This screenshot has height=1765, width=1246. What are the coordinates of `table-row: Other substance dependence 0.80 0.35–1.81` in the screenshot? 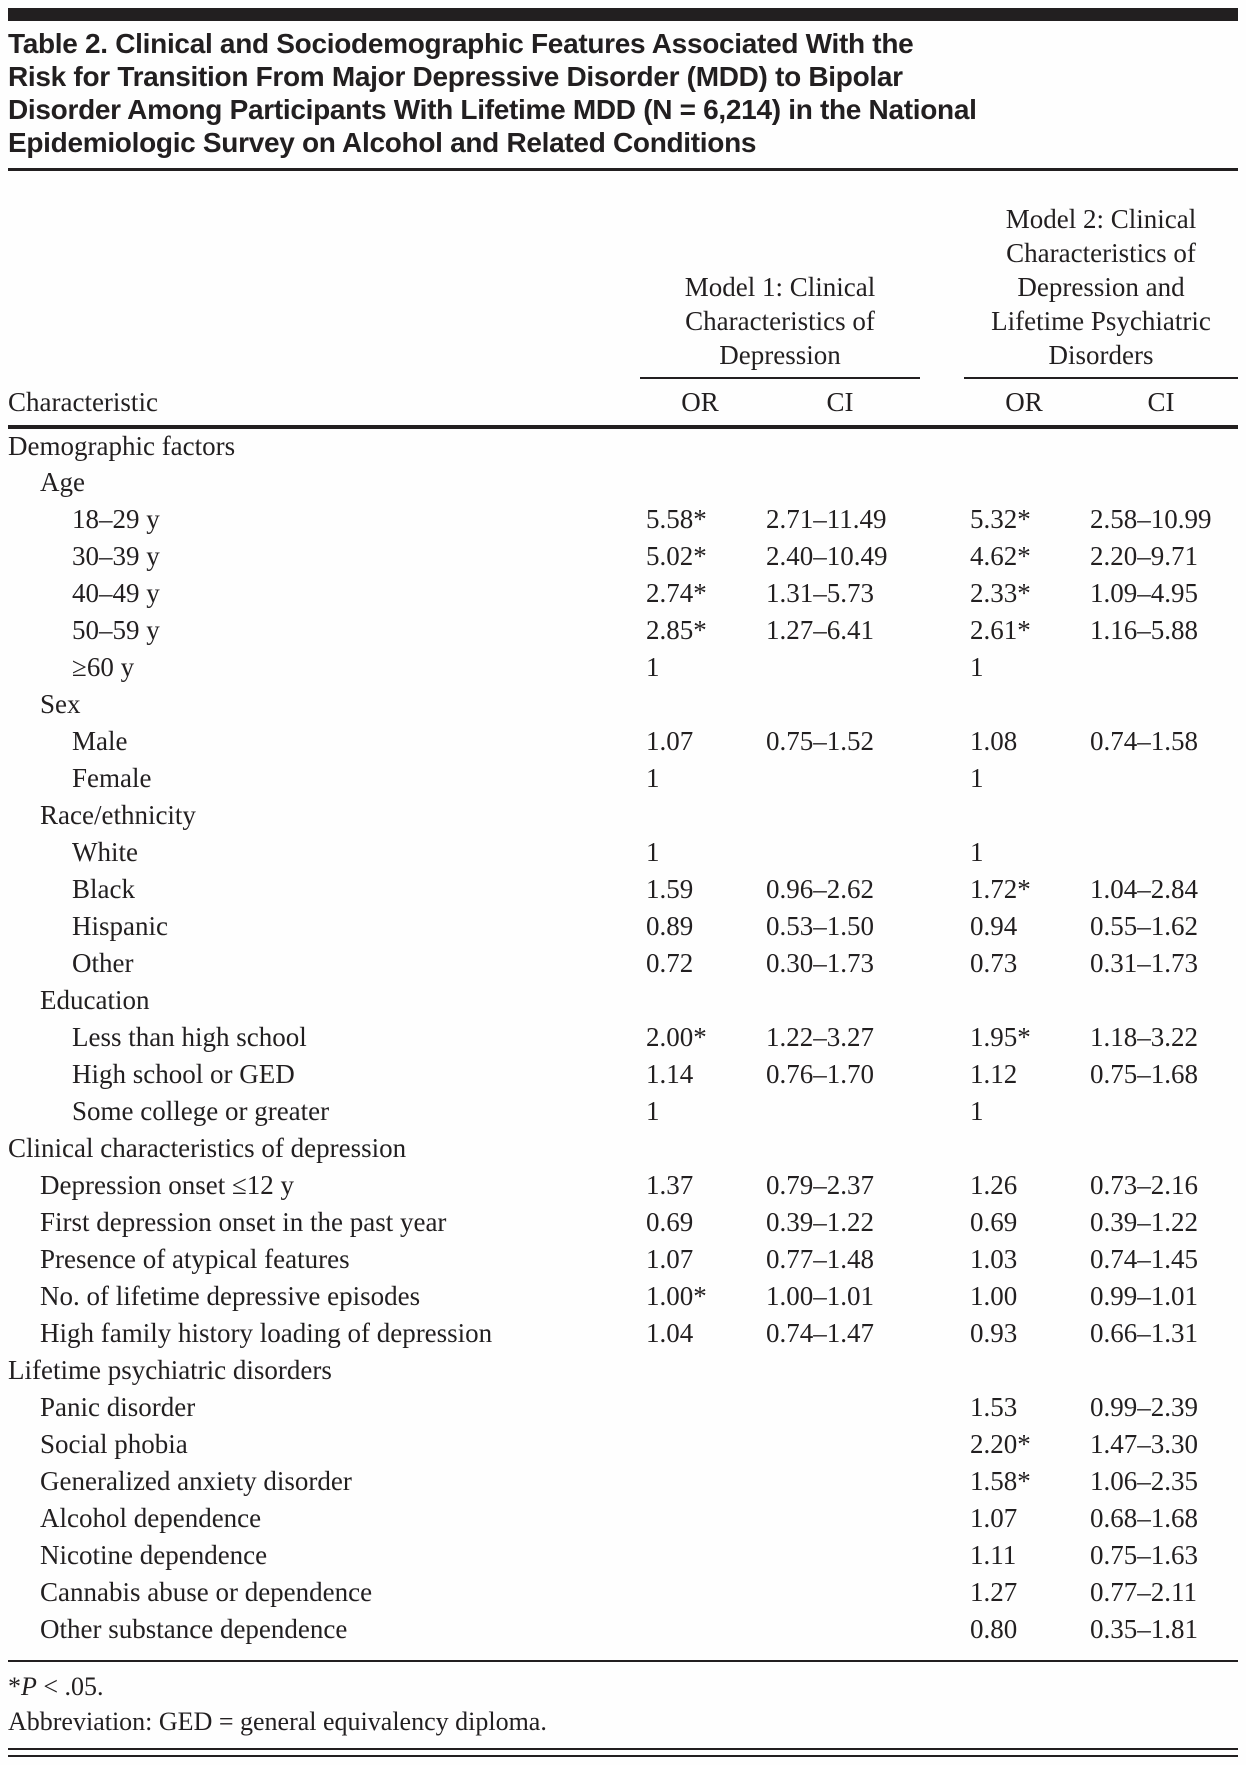 It's located at (623, 1629).